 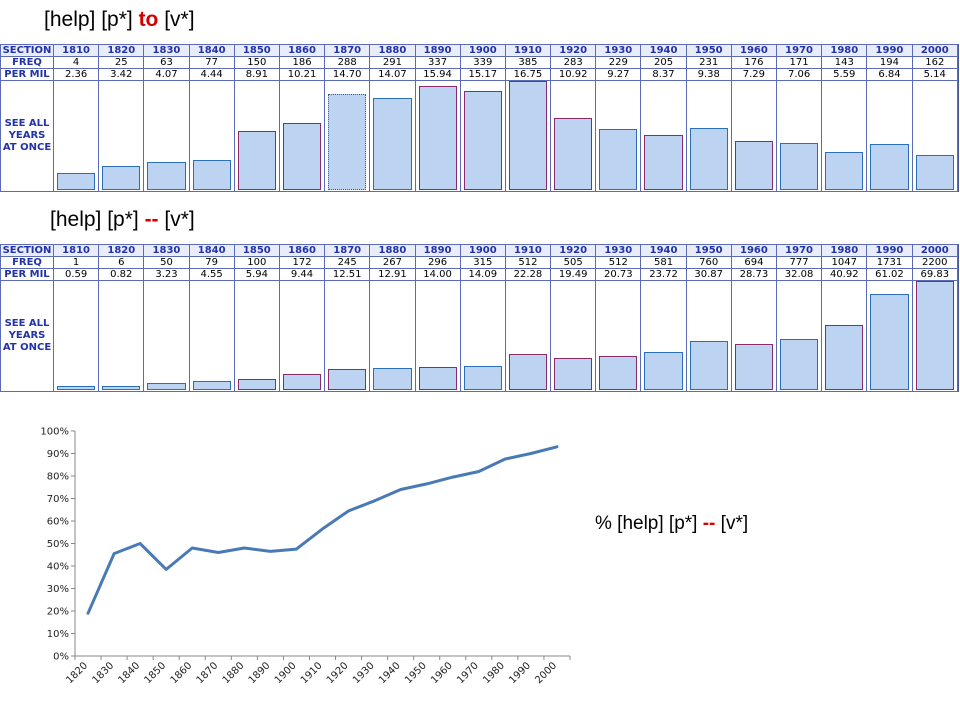 What do you see at coordinates (347, 50) in the screenshot?
I see `panel1-section-cell: 1870` at bounding box center [347, 50].